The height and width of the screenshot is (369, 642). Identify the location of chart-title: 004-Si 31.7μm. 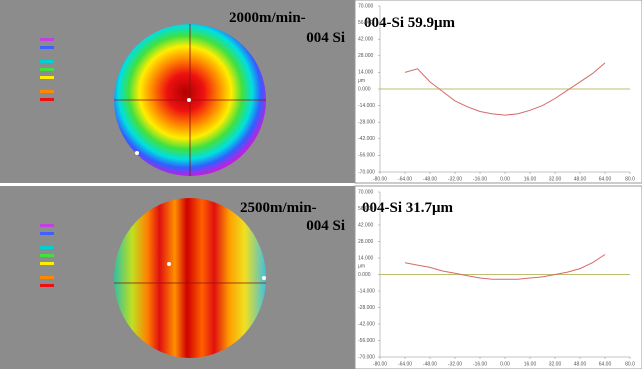
(408, 208).